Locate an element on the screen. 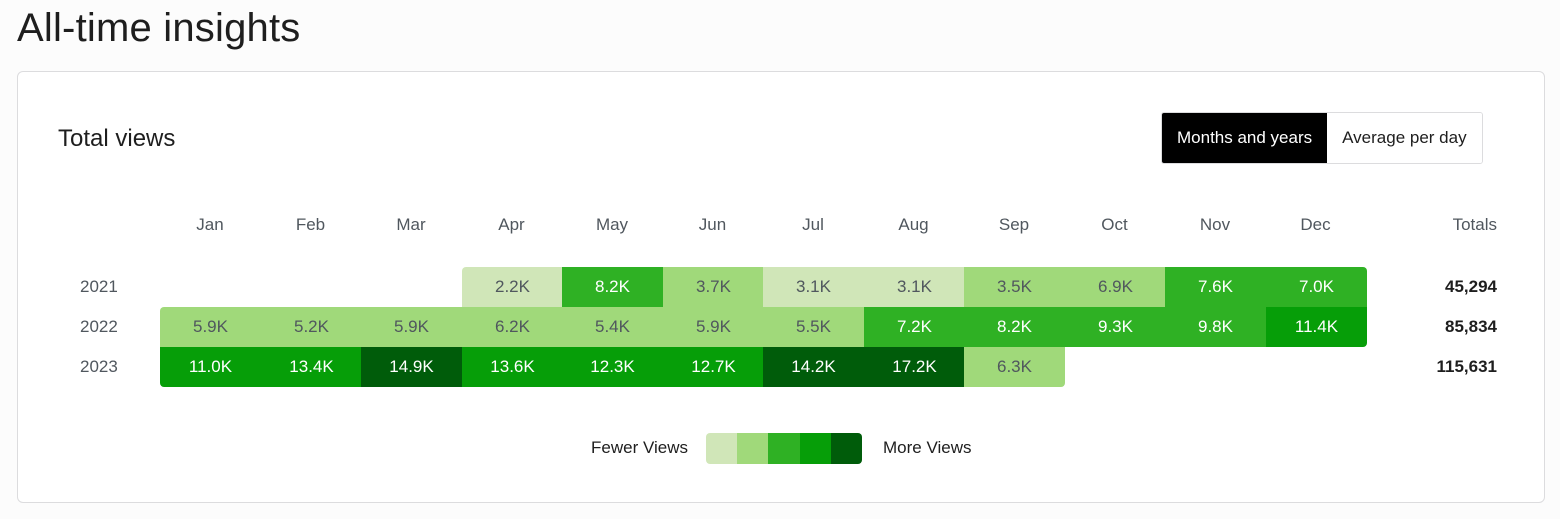  totals-header: Totals is located at coordinates (1474, 224).